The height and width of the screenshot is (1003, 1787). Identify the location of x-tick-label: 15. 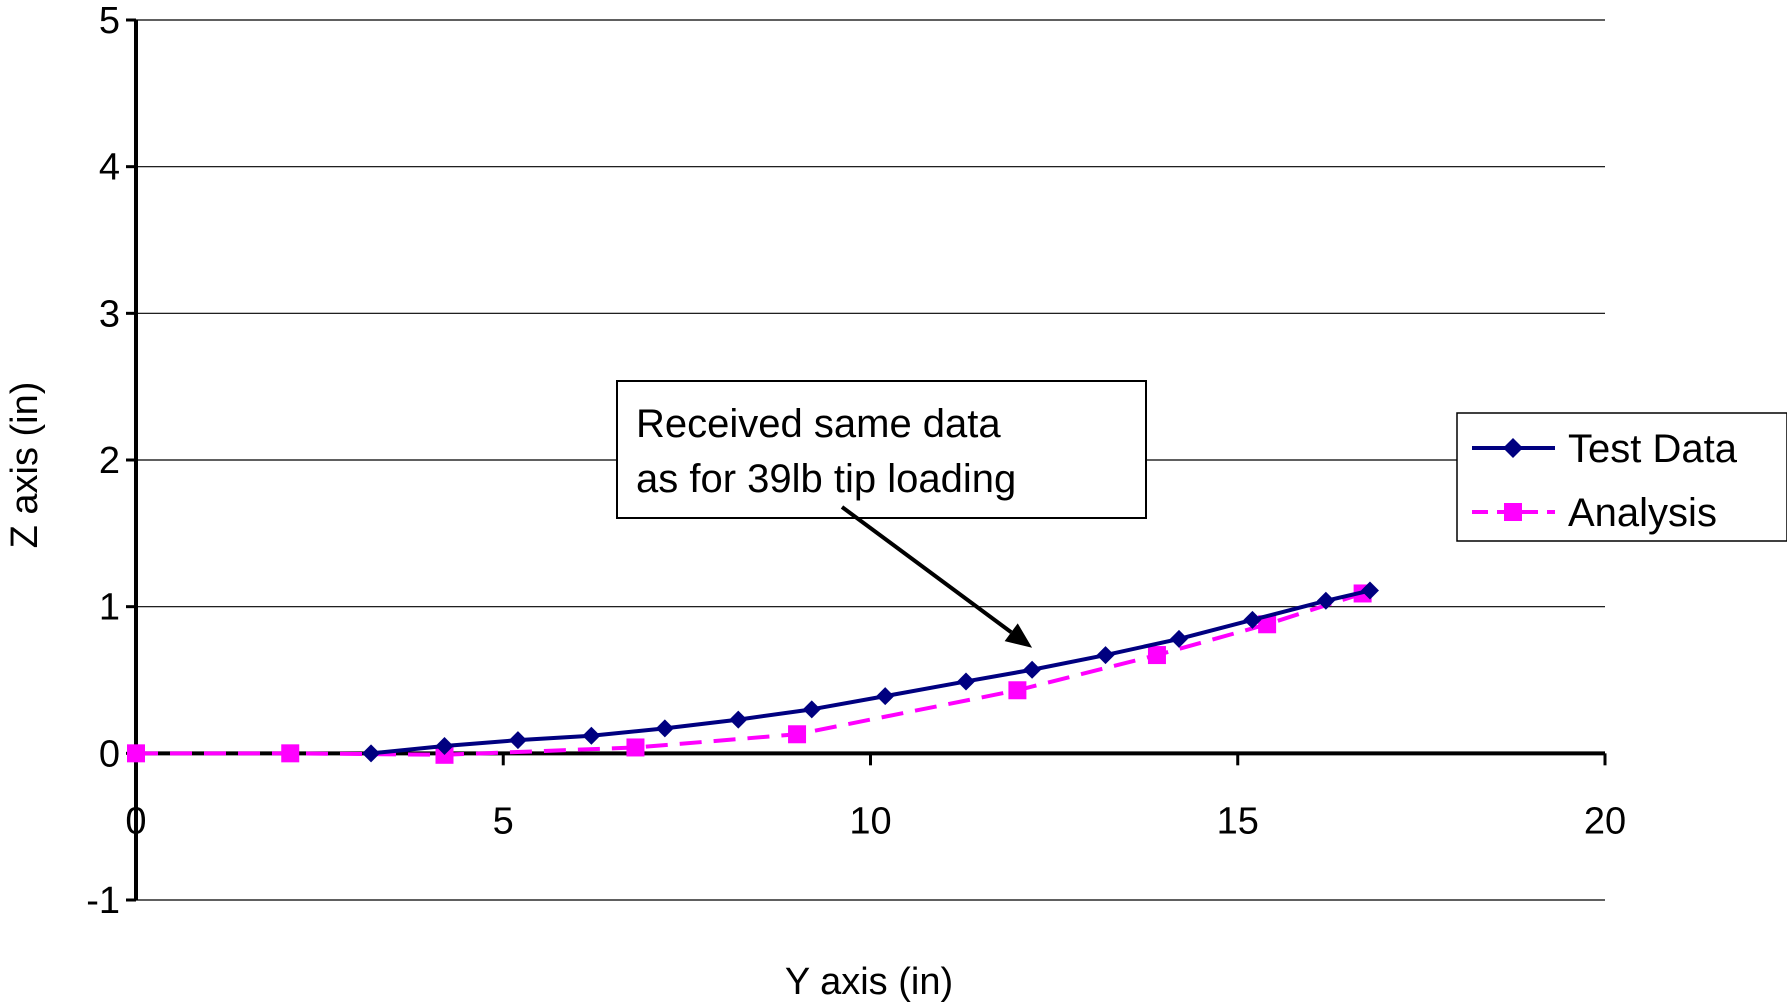
(1238, 821).